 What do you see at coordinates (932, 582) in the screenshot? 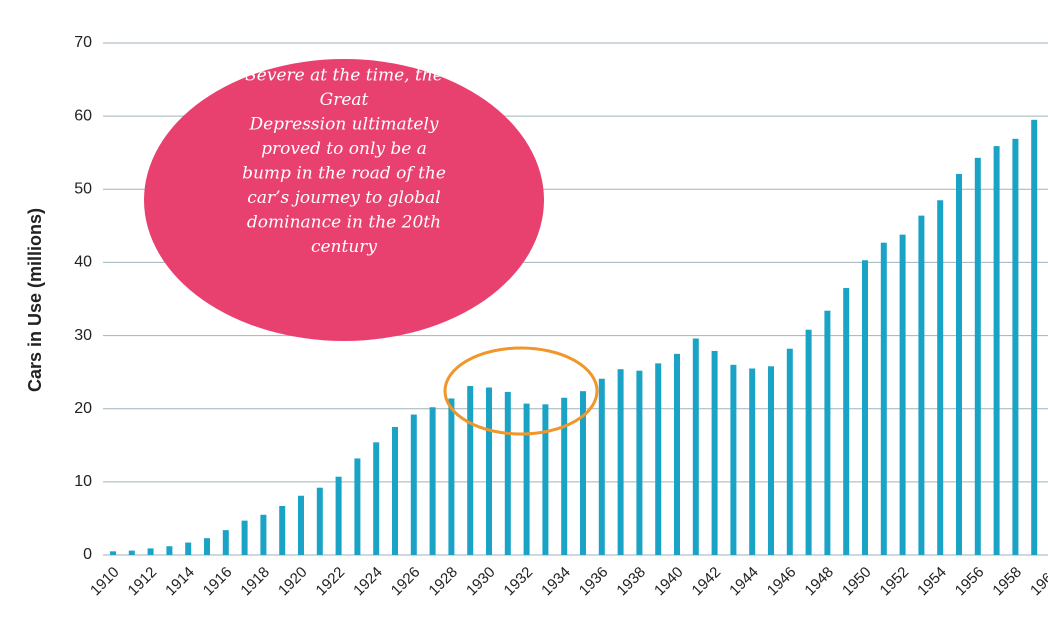
I see `x-tick-label: 1954` at bounding box center [932, 582].